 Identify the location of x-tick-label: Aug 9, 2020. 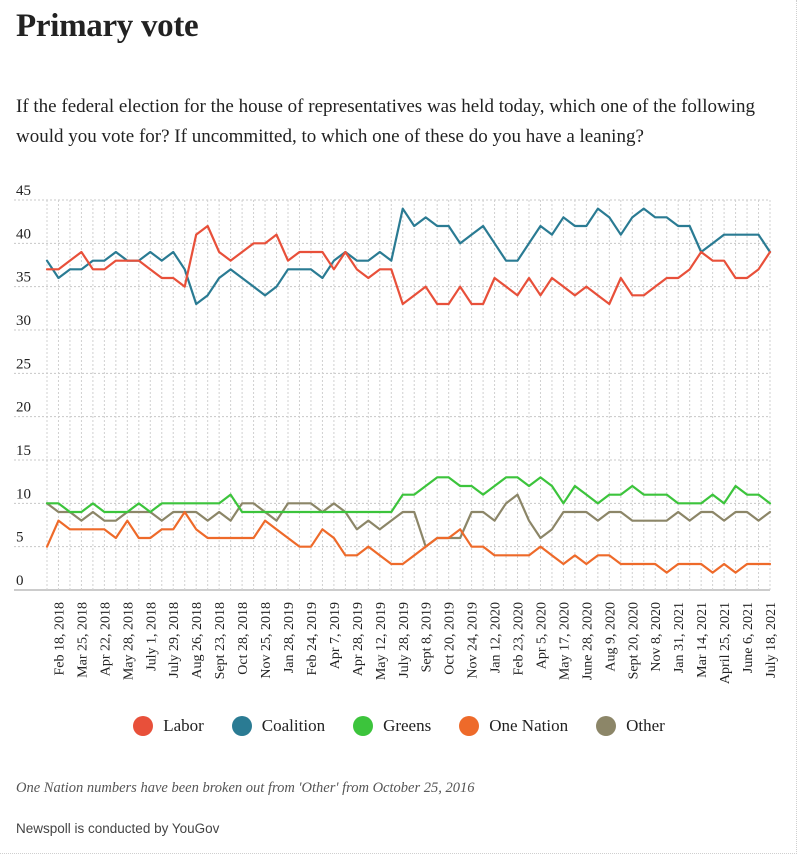
(610, 637).